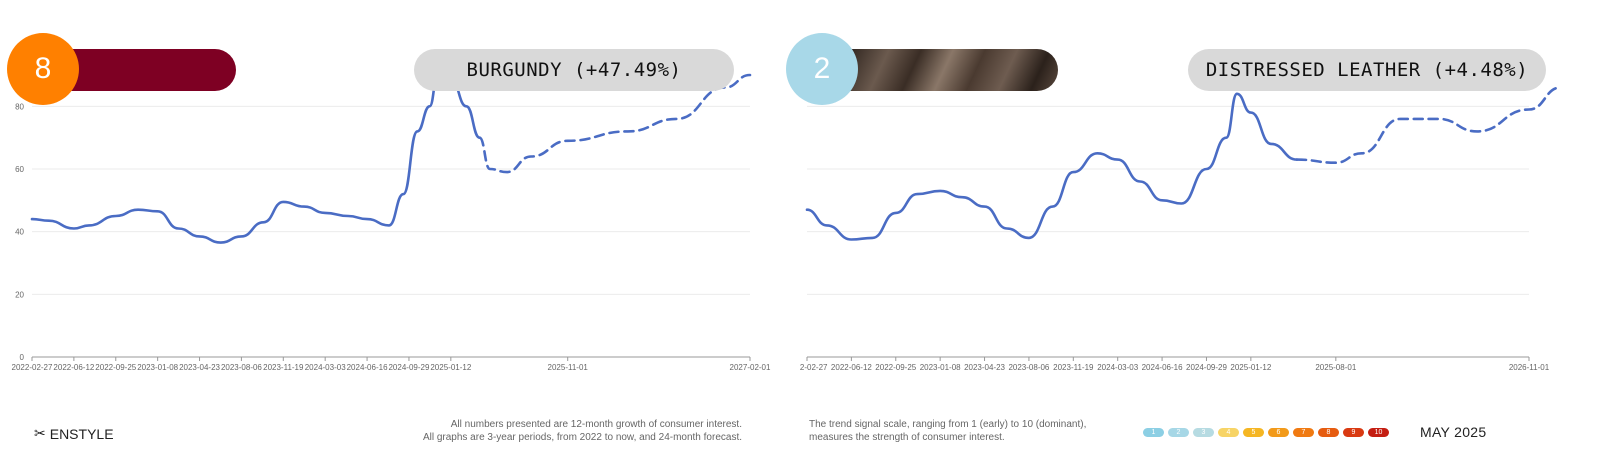  What do you see at coordinates (568, 367) in the screenshot?
I see `x-tick-label: 2025-11-01` at bounding box center [568, 367].